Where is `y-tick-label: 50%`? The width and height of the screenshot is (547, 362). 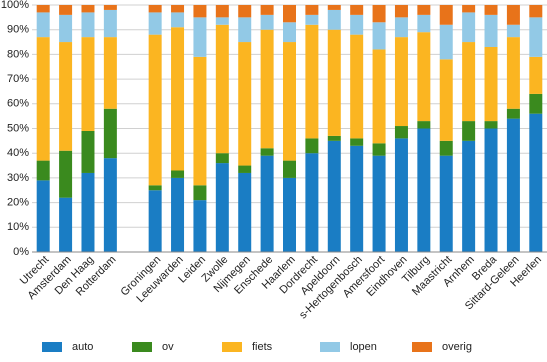
y-tick-label: 50% is located at coordinates (18, 128).